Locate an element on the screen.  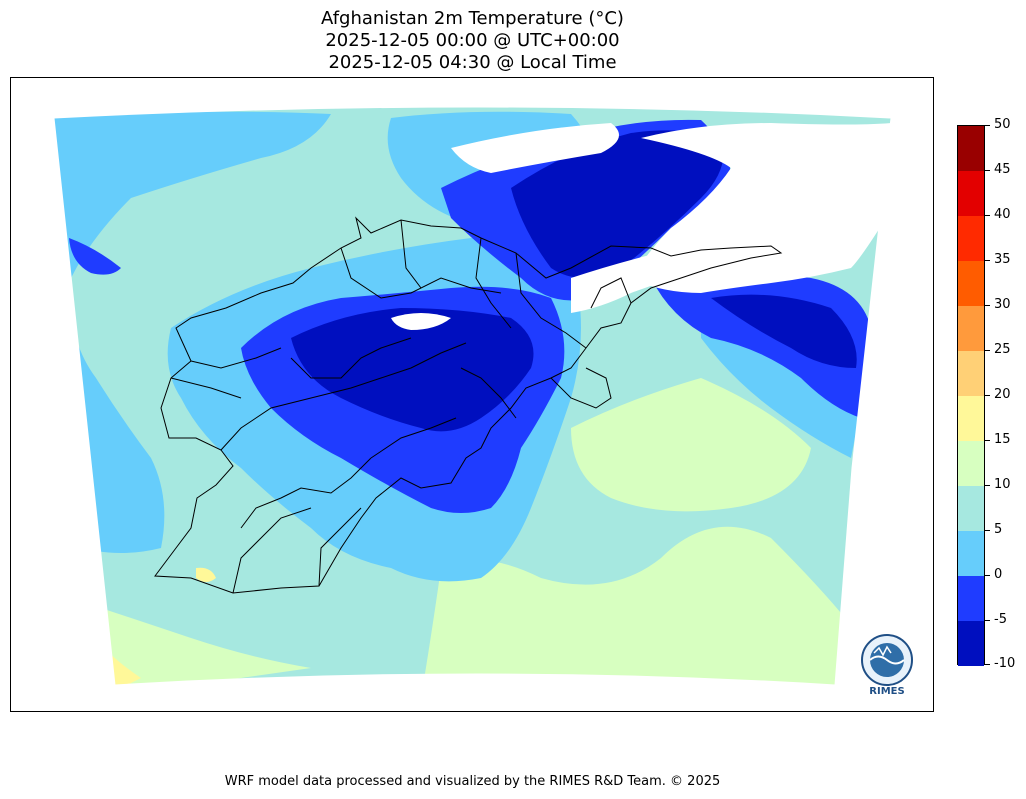
contour-5-10-northwest is located at coordinates (192, 332).